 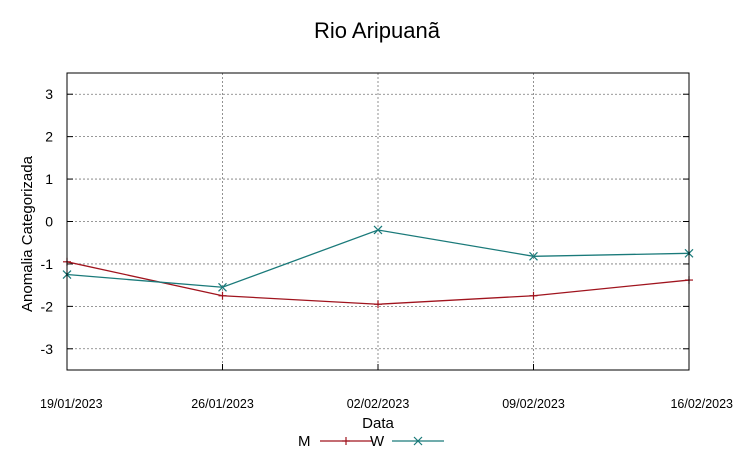 I want to click on x-axis-label: Data, so click(x=378, y=423).